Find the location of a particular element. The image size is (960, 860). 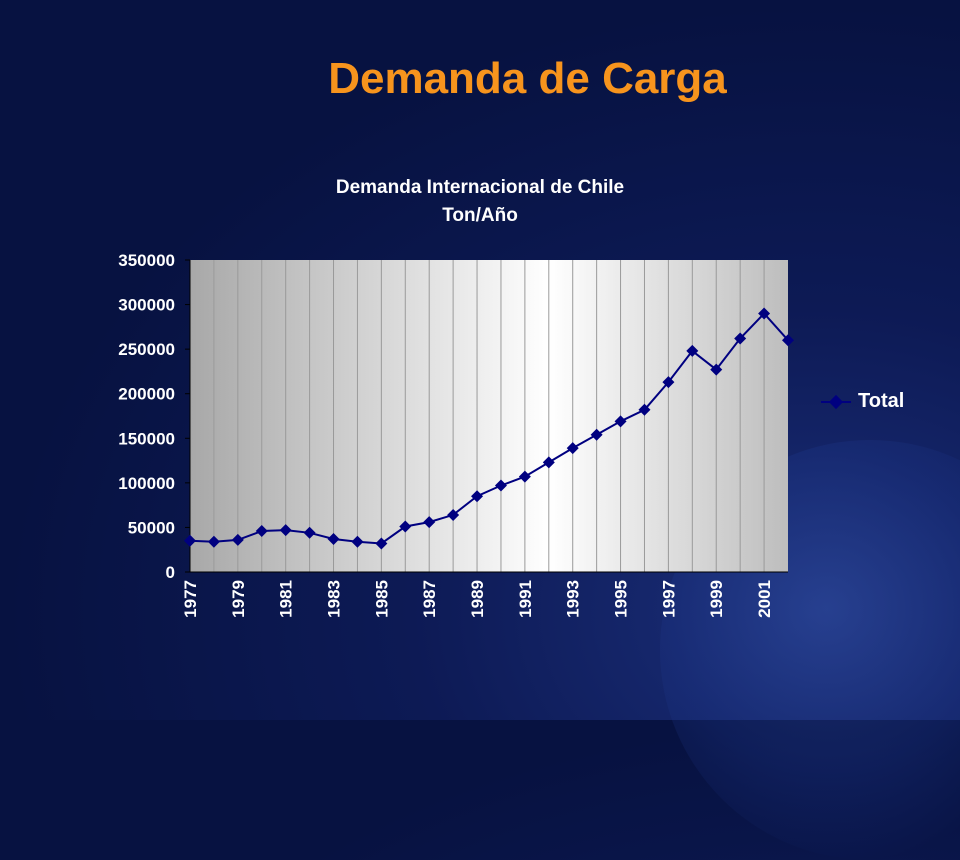

y-tick-label: 0 is located at coordinates (170, 572).